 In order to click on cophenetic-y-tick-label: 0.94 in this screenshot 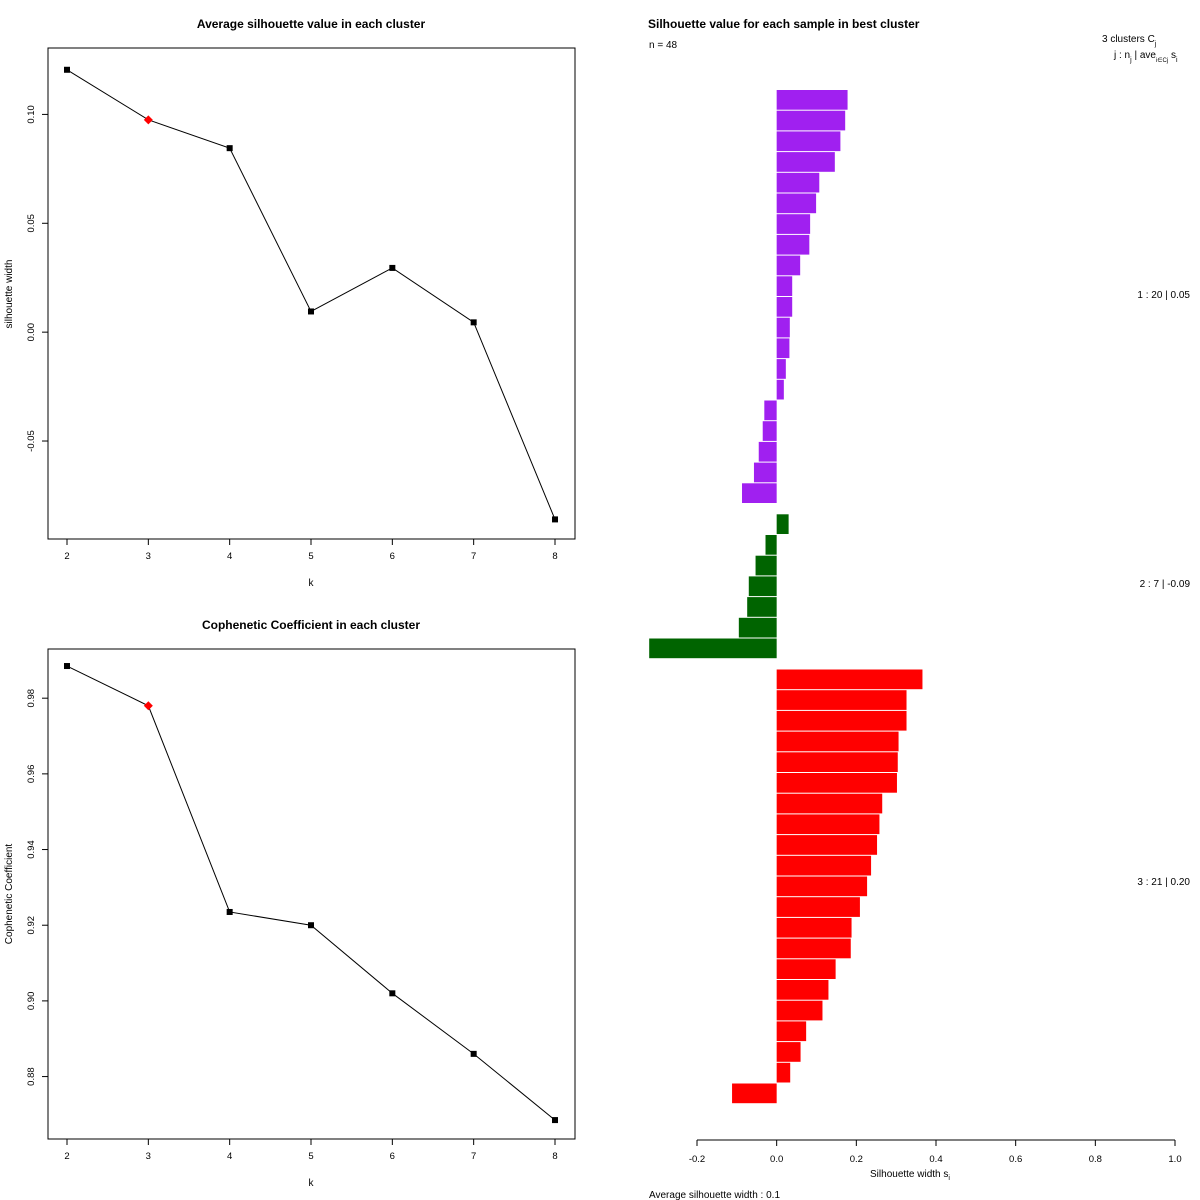, I will do `click(31, 849)`.